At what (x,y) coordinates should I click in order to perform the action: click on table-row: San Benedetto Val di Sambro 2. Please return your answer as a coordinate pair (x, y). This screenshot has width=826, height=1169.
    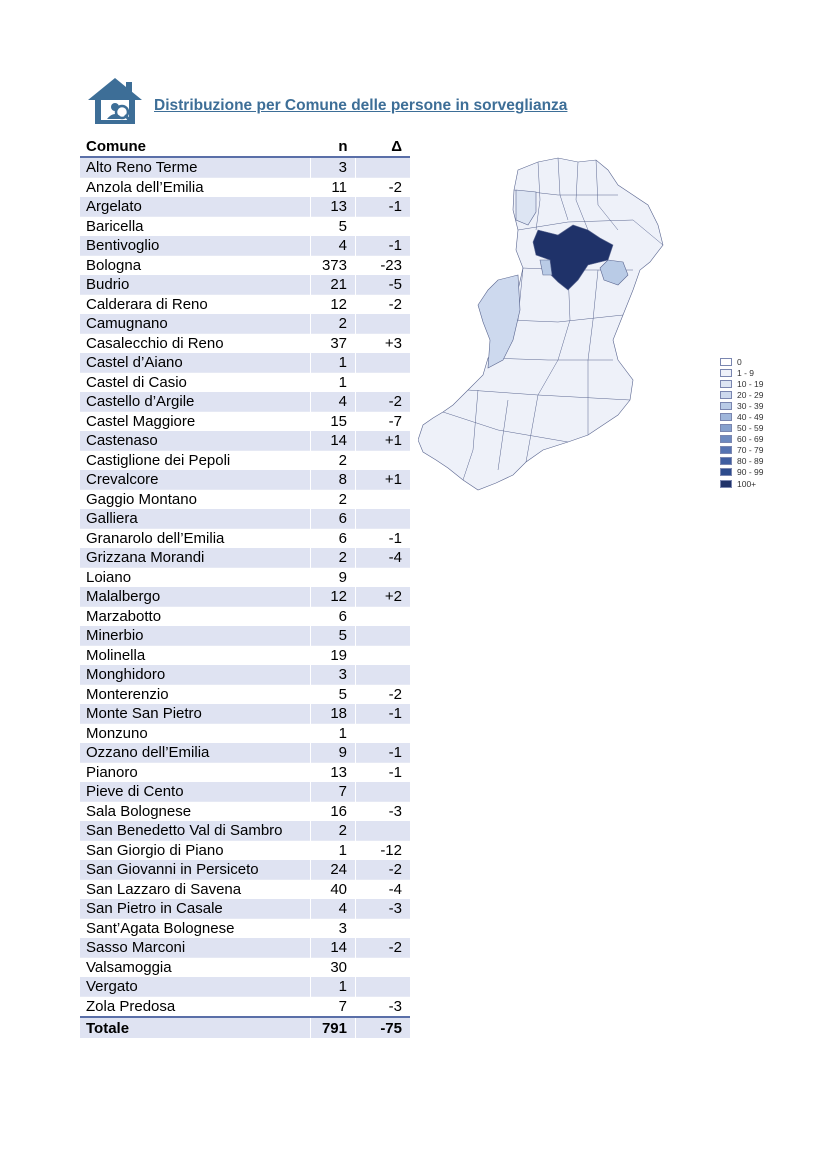
    Looking at the image, I should click on (245, 831).